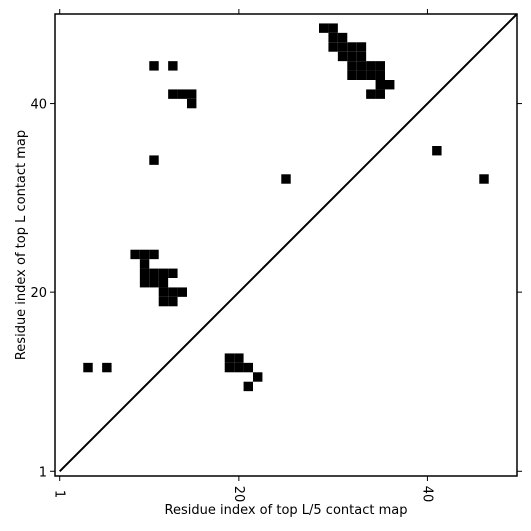  What do you see at coordinates (286, 510) in the screenshot?
I see `x-axis-label: Residue index of top L/5 contact map` at bounding box center [286, 510].